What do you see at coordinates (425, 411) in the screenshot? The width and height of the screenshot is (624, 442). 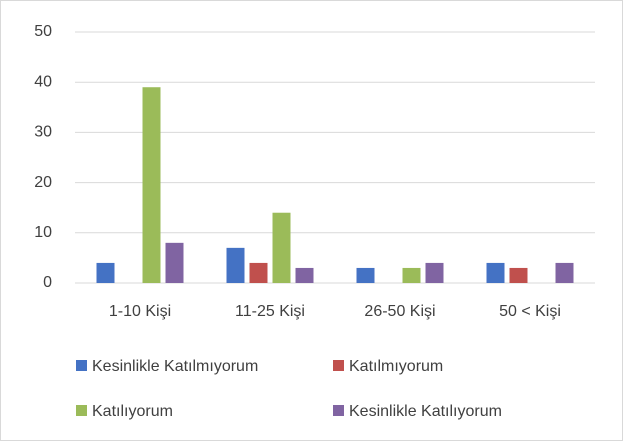 I see `legend-label: Kesinlikle Katılıyorum` at bounding box center [425, 411].